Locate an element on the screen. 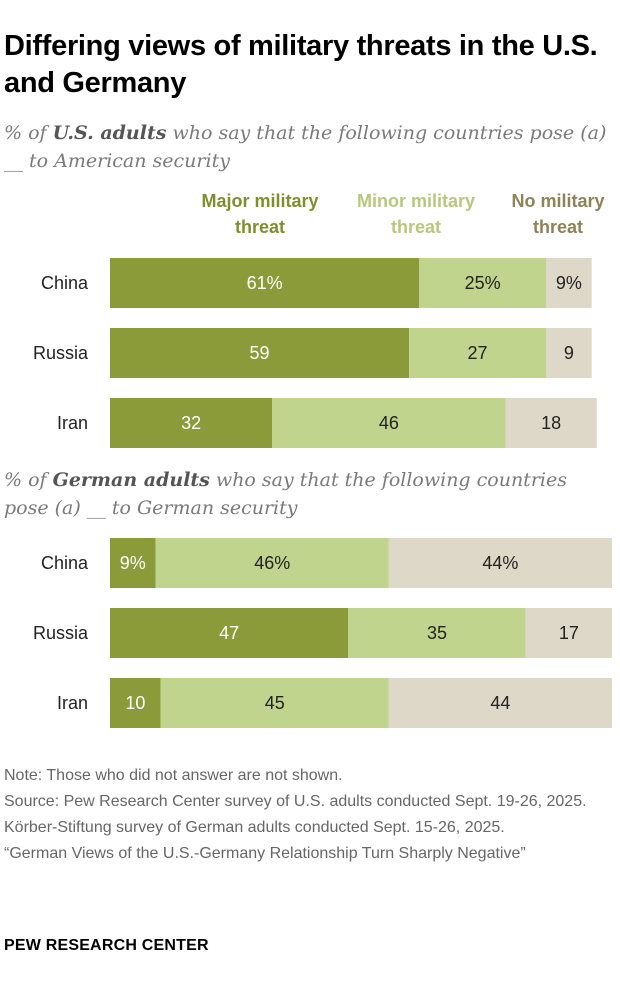 The width and height of the screenshot is (620, 996). legend-none: No military threat is located at coordinates (558, 214).